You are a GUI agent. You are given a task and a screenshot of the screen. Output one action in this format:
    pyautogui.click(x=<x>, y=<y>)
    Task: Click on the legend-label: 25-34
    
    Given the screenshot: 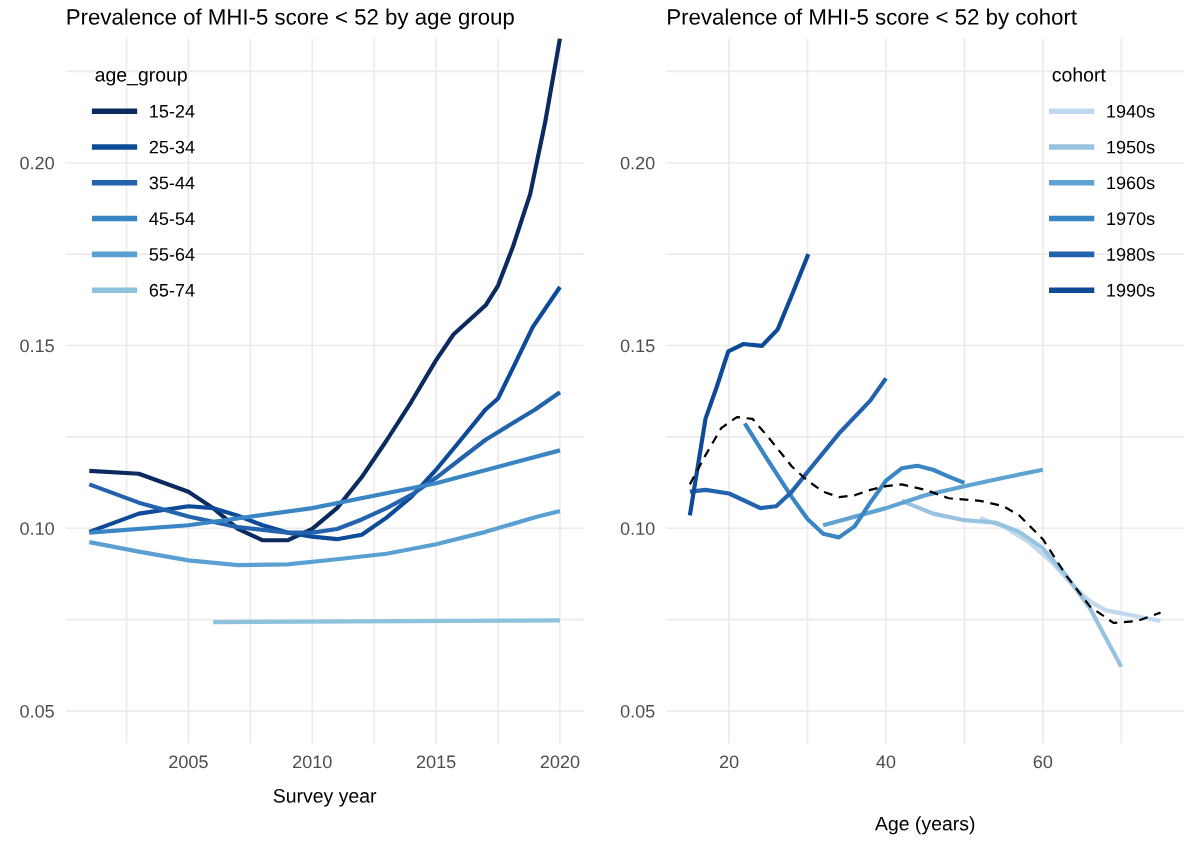 What is the action you would take?
    pyautogui.click(x=172, y=147)
    